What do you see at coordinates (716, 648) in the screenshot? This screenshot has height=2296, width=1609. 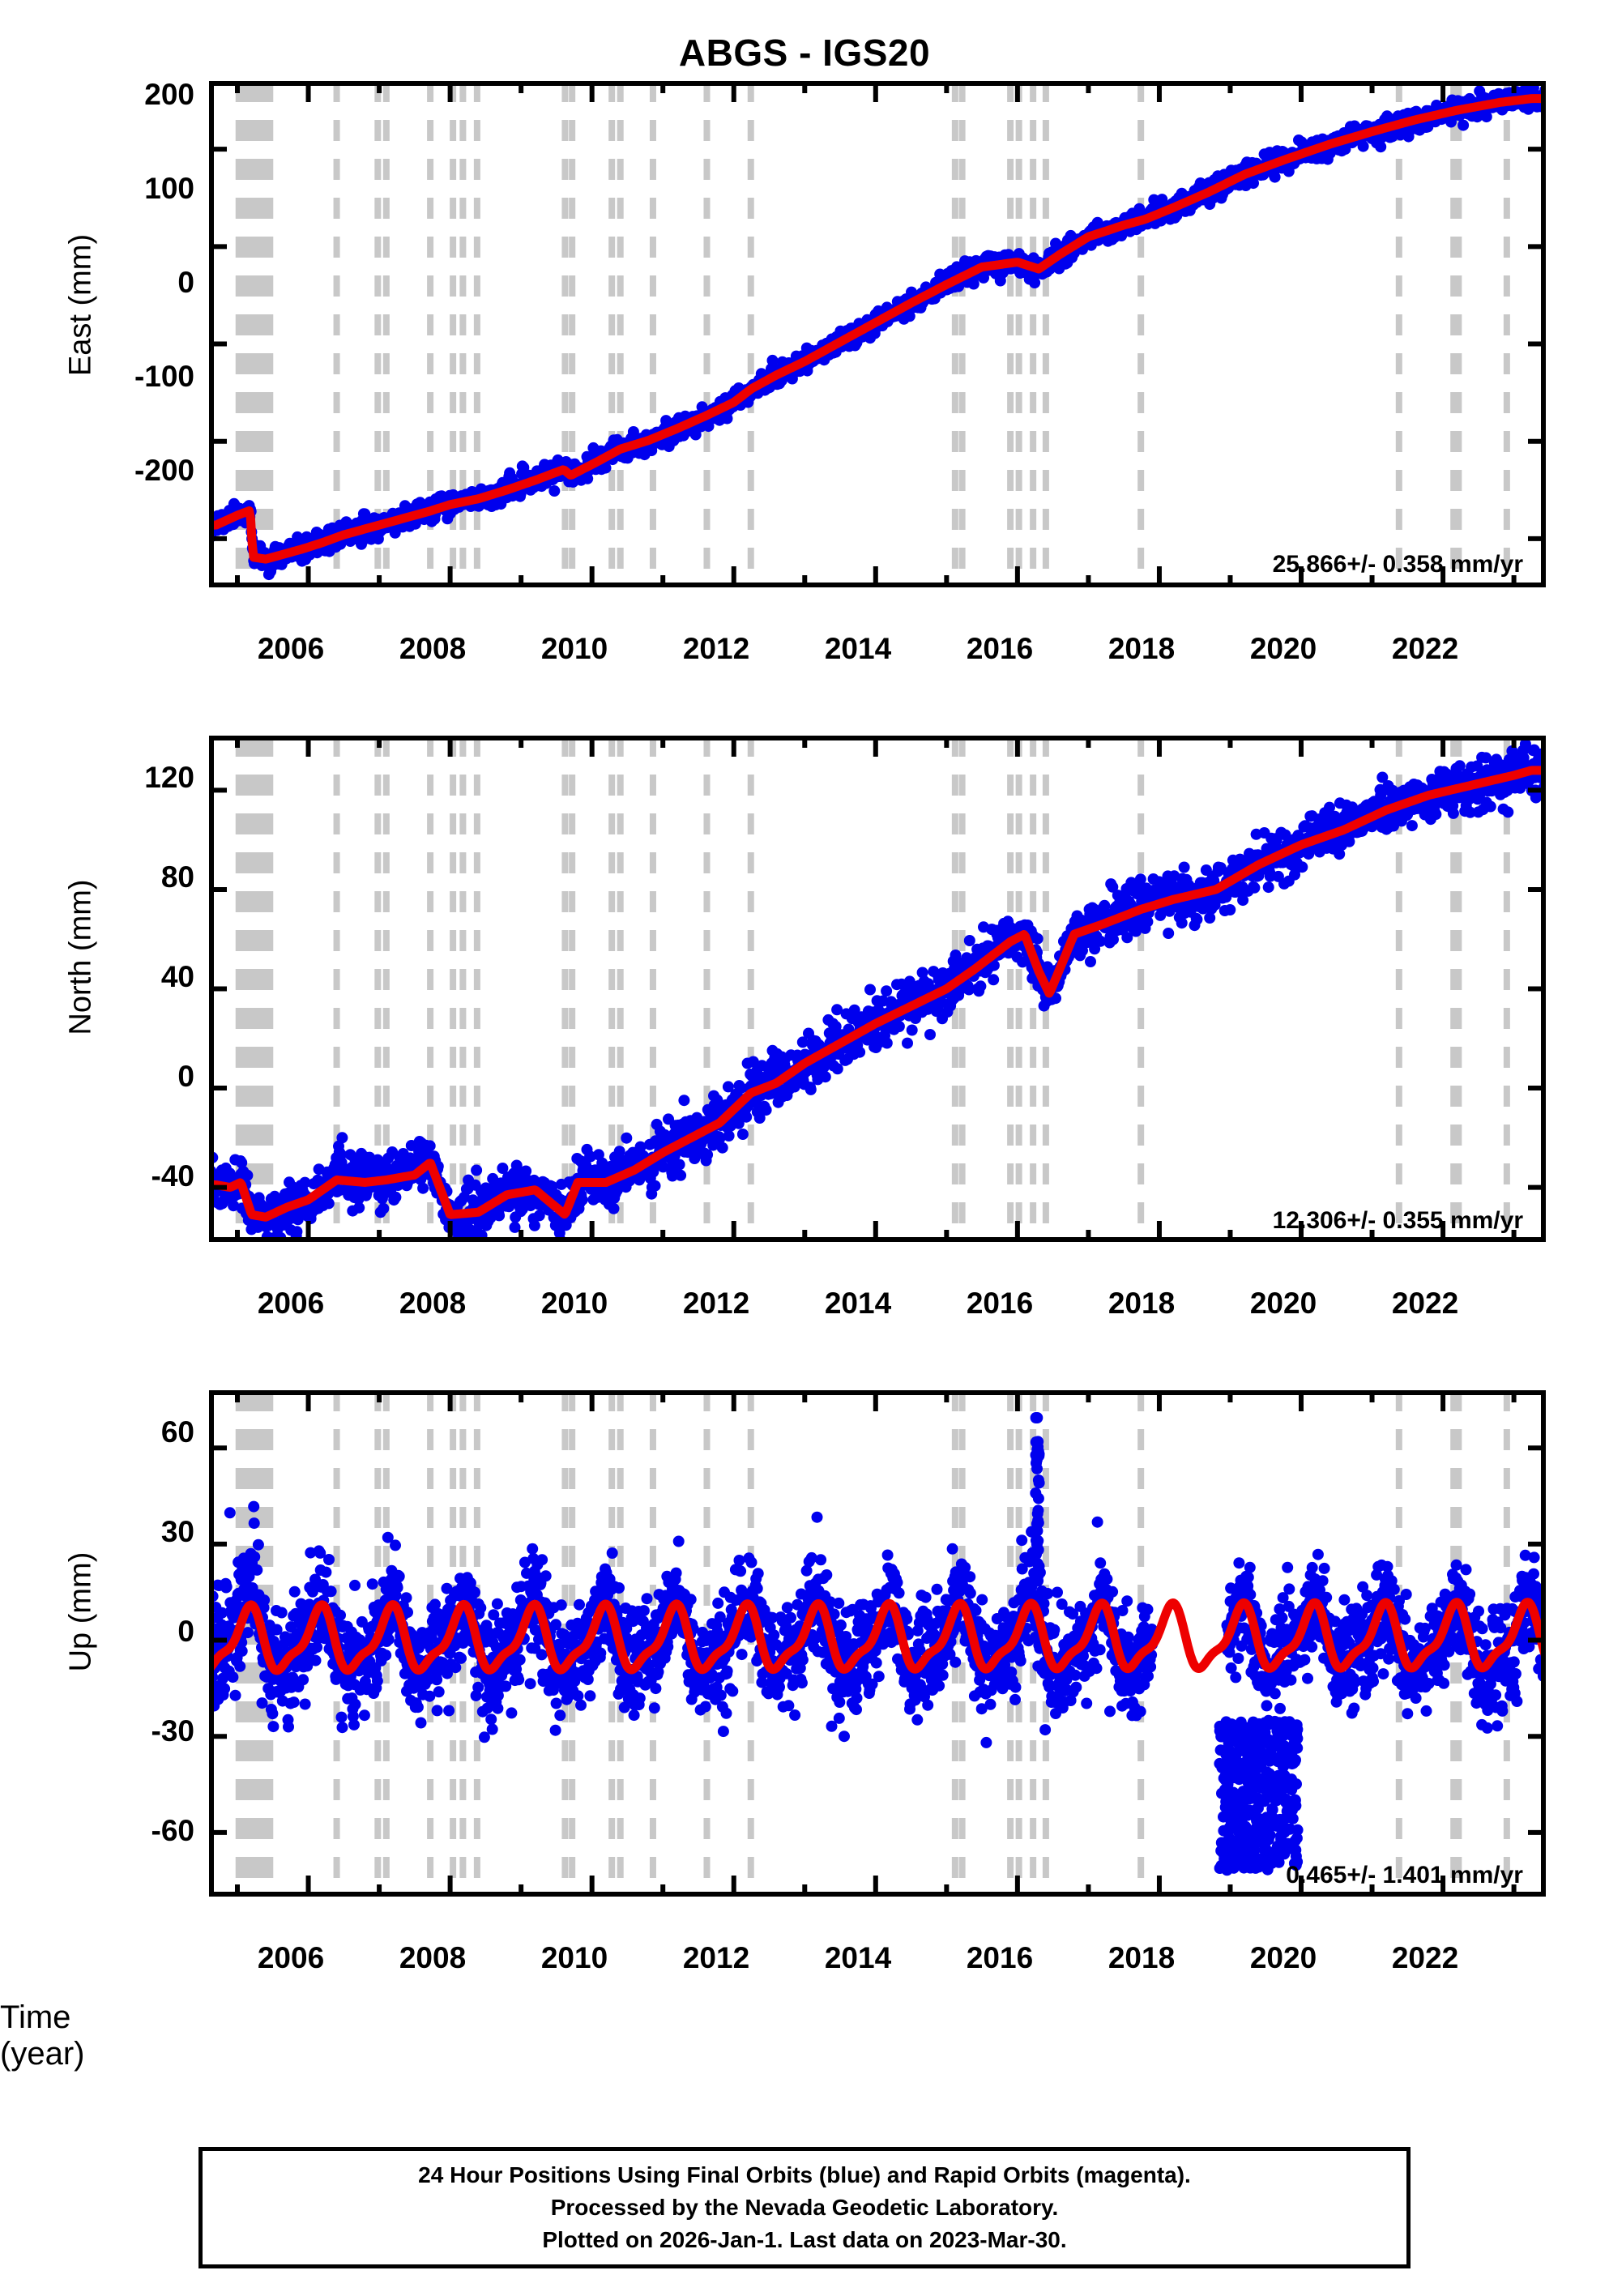 I see `east-xtick-2012: 2012` at bounding box center [716, 648].